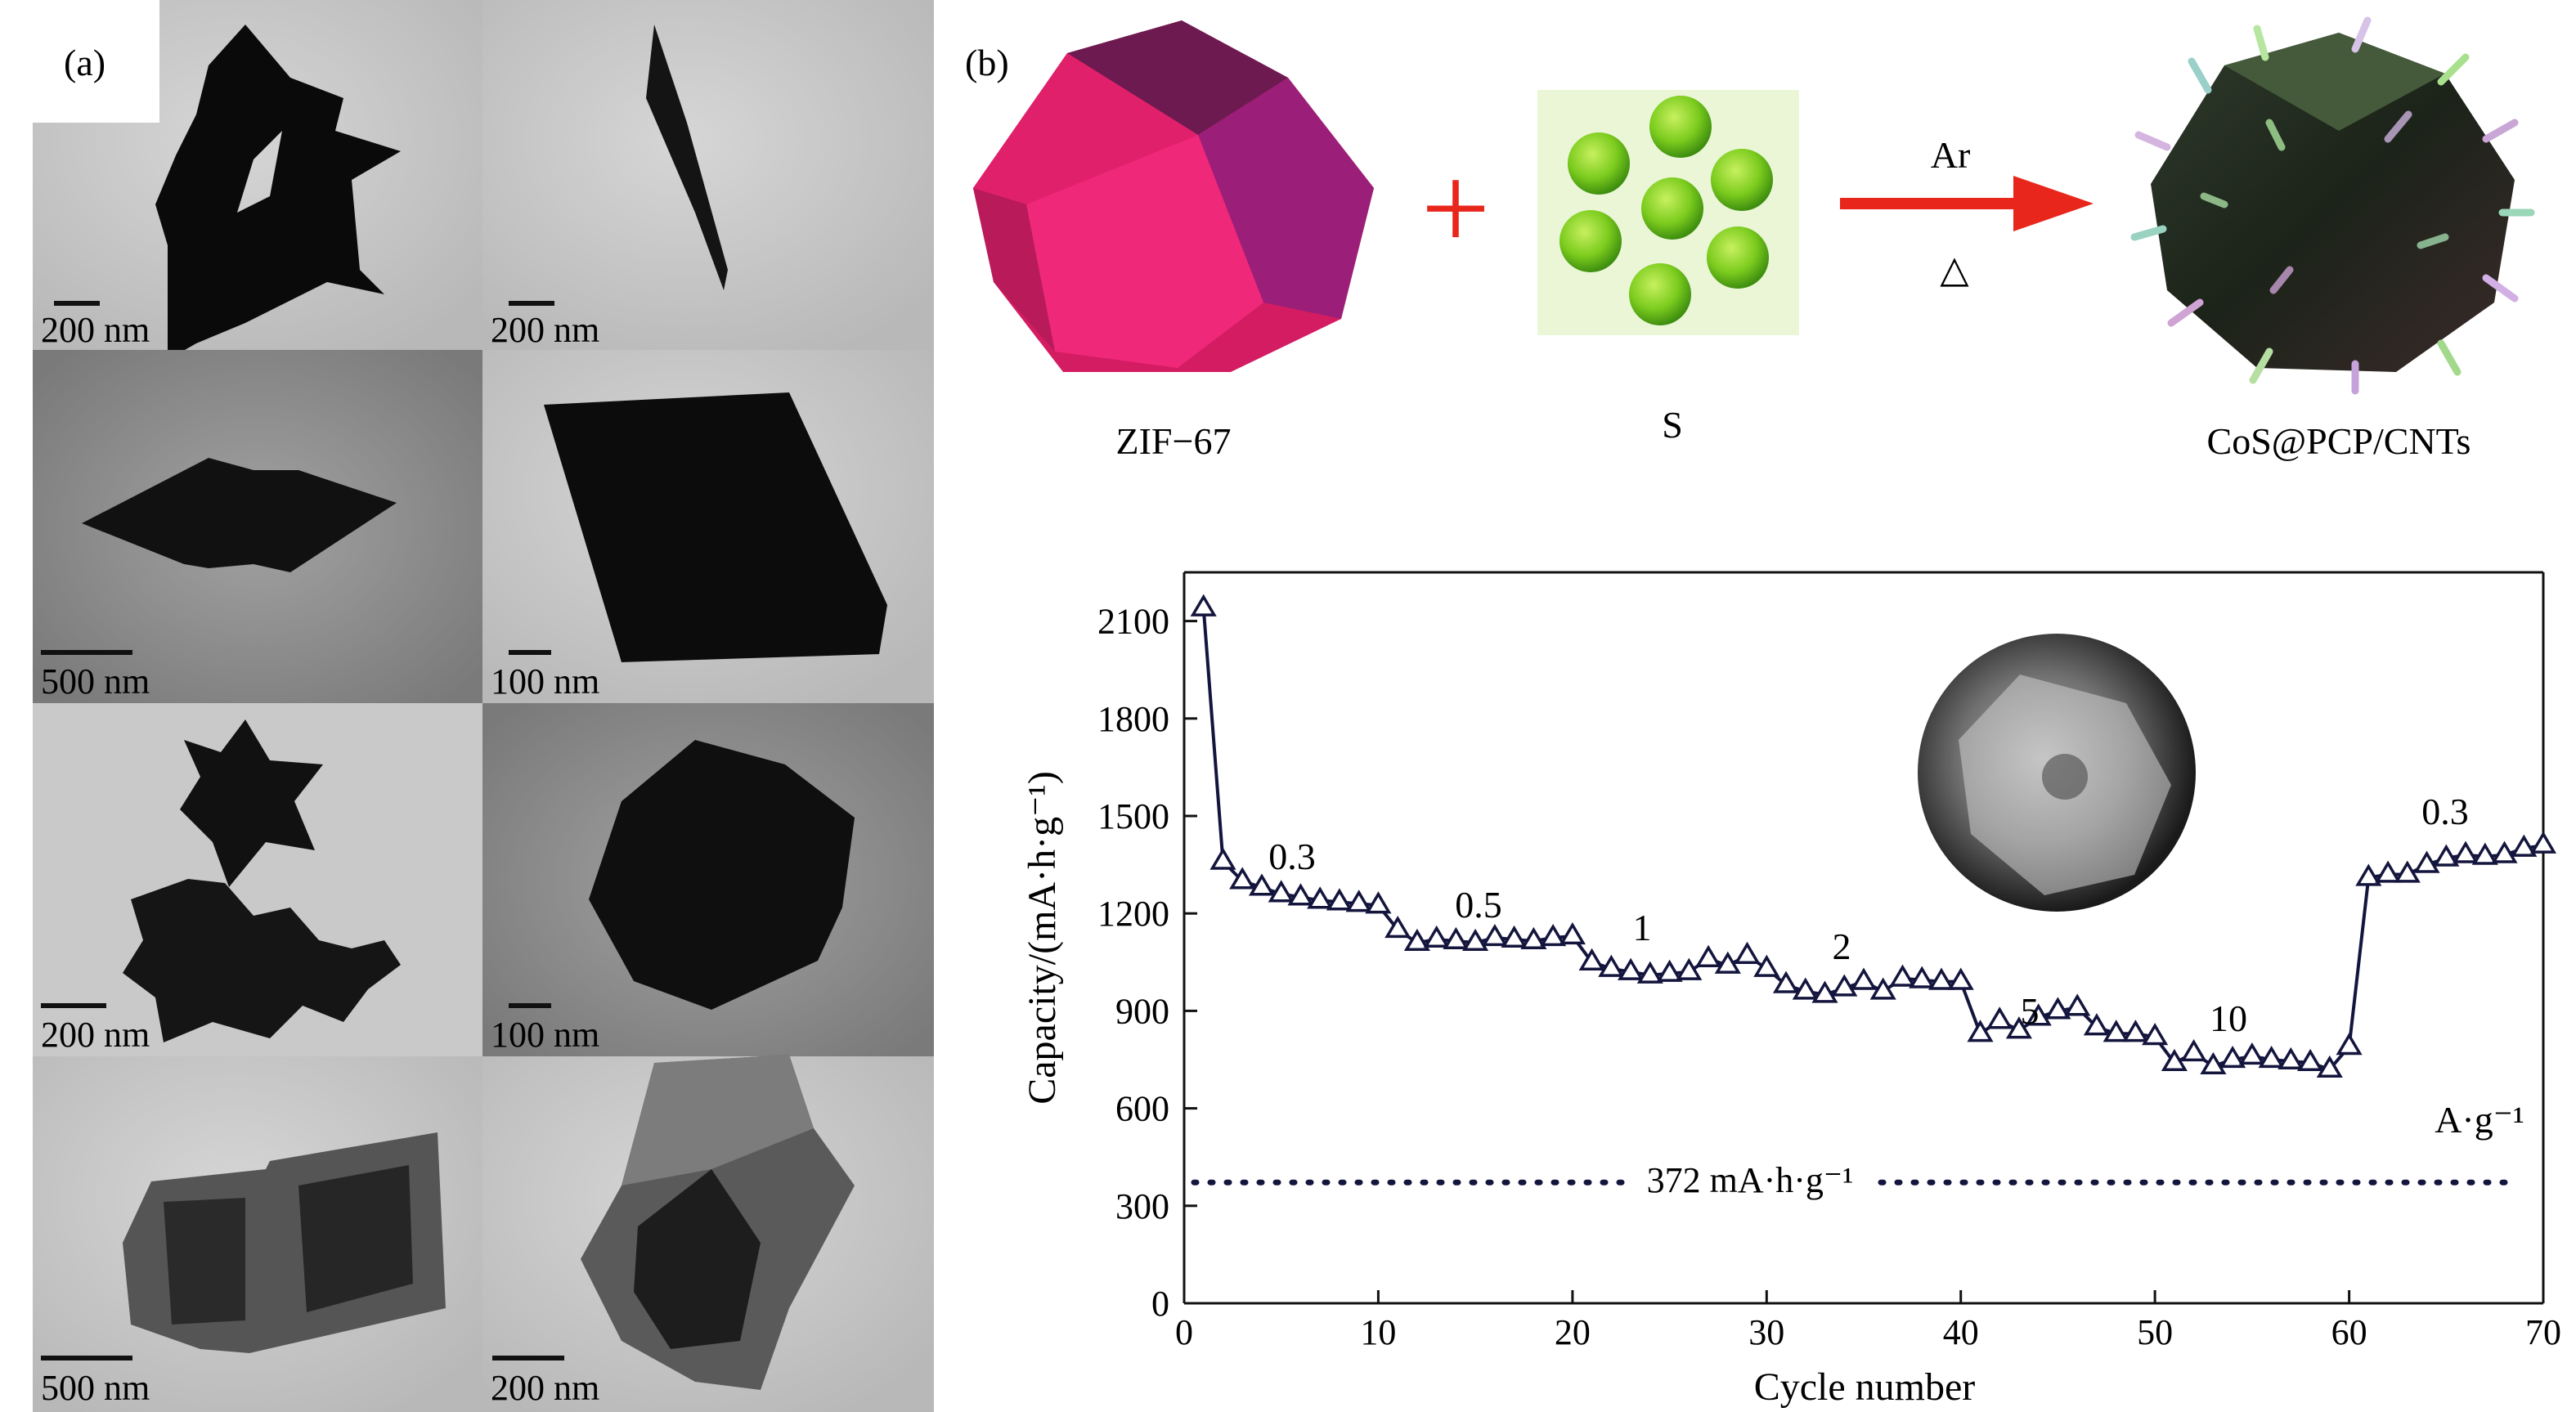 This screenshot has width=2576, height=1412. What do you see at coordinates (1378, 1332) in the screenshot?
I see `x-tick-label-10: 10` at bounding box center [1378, 1332].